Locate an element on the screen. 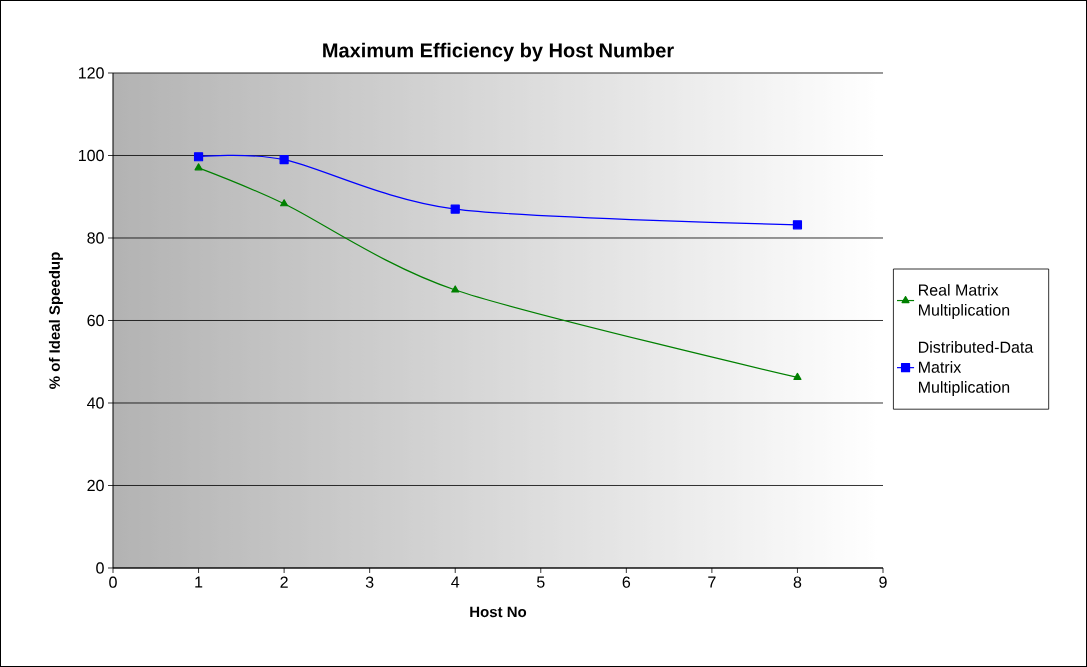  y-tick-label: 80 is located at coordinates (95, 238).